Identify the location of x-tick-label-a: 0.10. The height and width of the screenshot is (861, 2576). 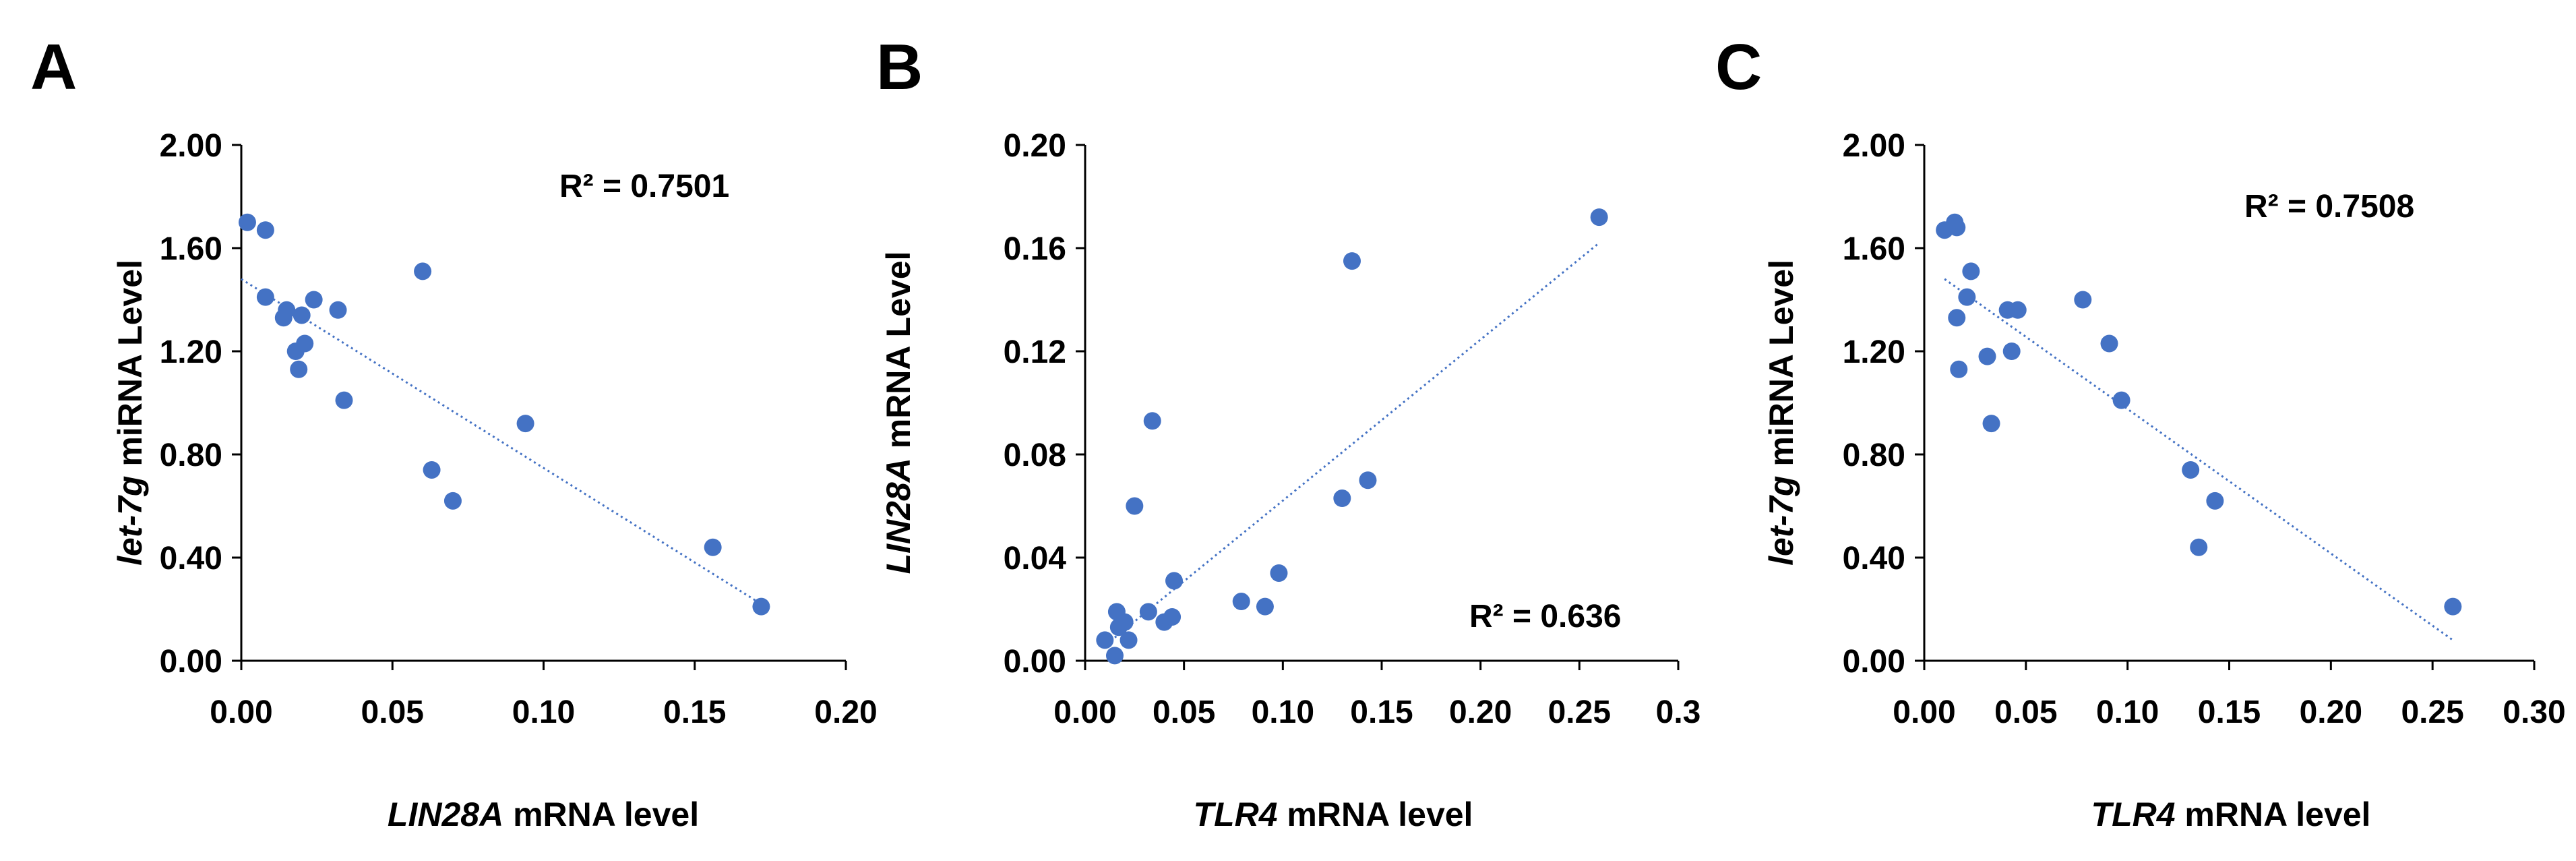
(543, 712).